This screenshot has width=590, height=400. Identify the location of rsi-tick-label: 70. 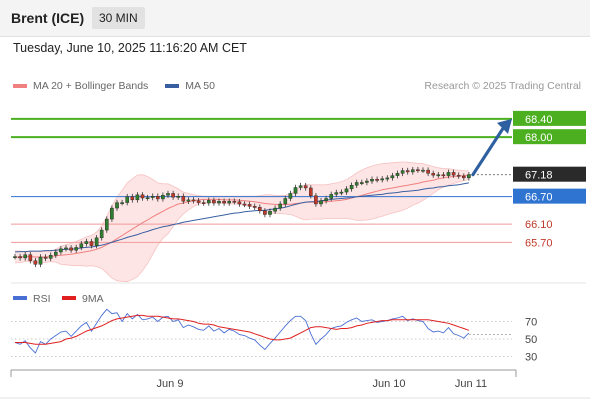
(531, 323).